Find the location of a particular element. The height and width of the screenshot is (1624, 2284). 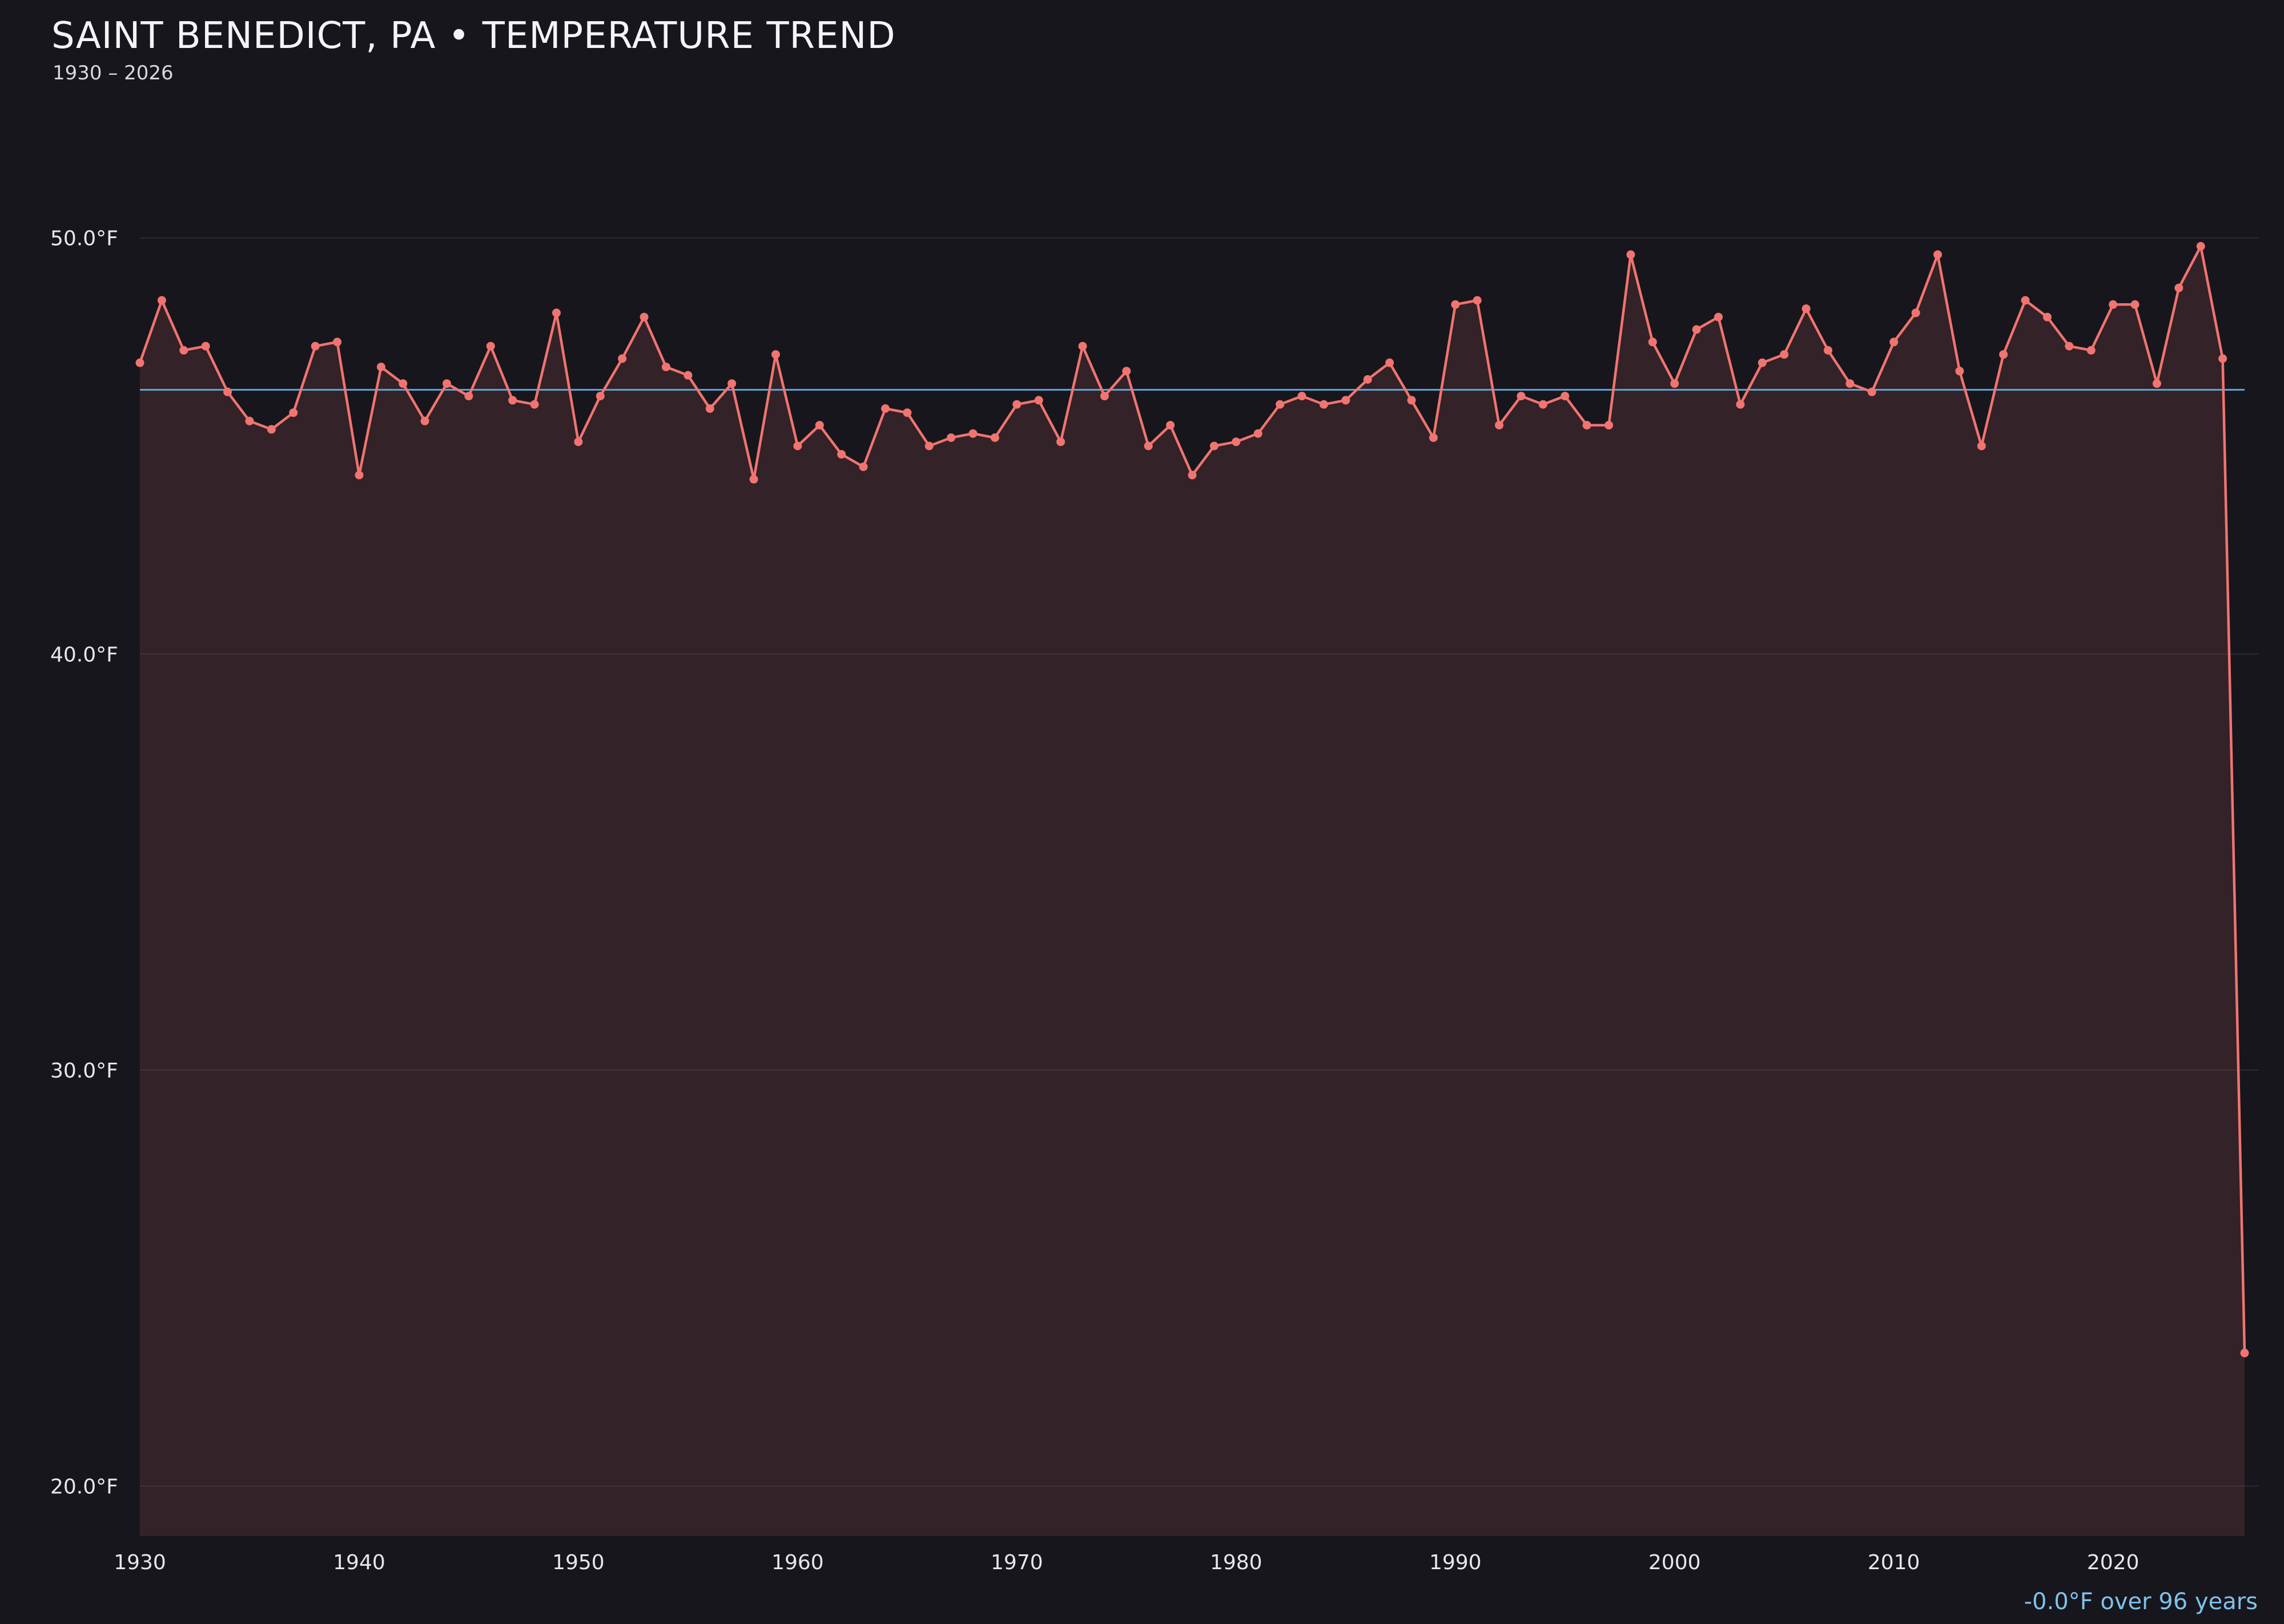

x-tick-label: 1980 is located at coordinates (1236, 1562).